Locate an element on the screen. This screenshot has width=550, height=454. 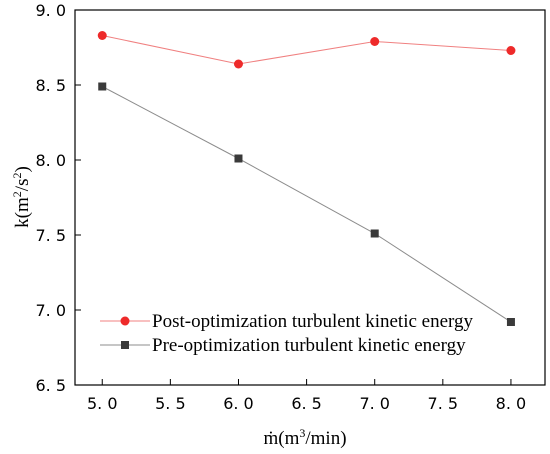
legend-marker-pre is located at coordinates (125, 345).